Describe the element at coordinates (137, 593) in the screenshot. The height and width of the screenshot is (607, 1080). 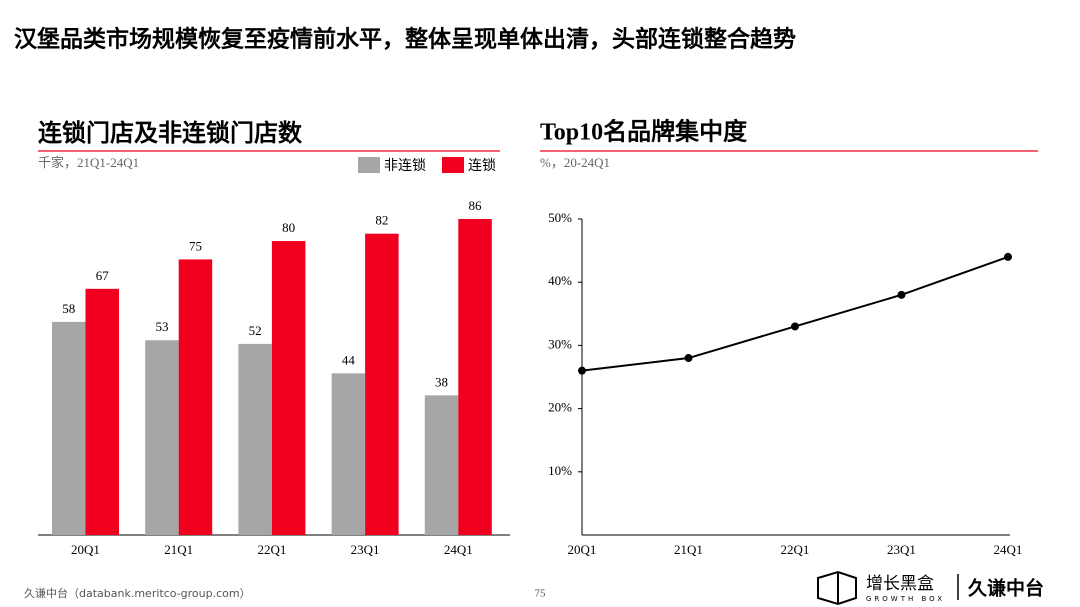
I see `source: 久谦中台（databank.meritco-group.com）` at that location.